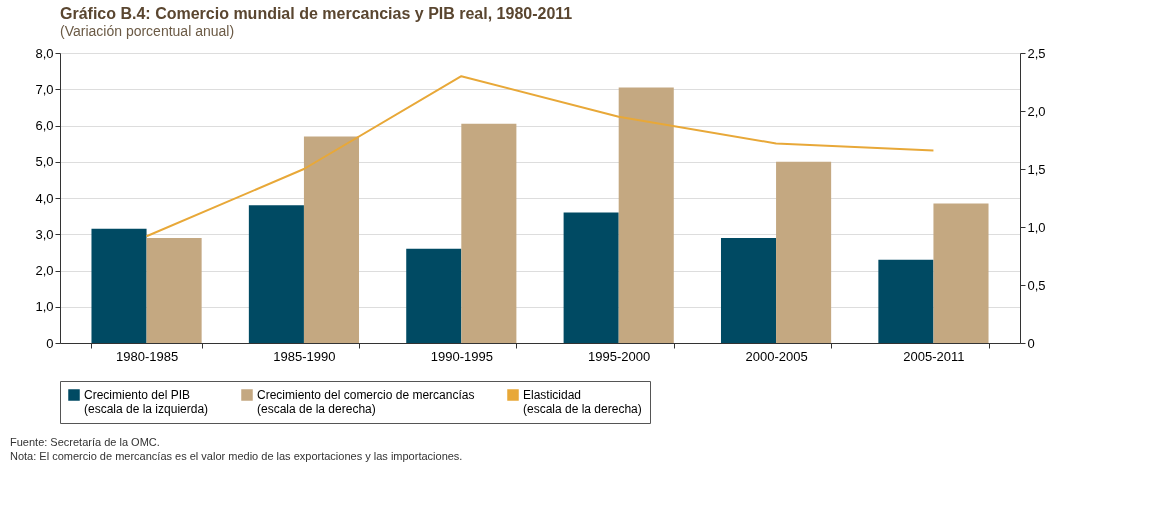  What do you see at coordinates (236, 456) in the screenshot?
I see `text: Nota: El comercio de mercancías es el valor medio de las exportaciones y las importaciones.` at bounding box center [236, 456].